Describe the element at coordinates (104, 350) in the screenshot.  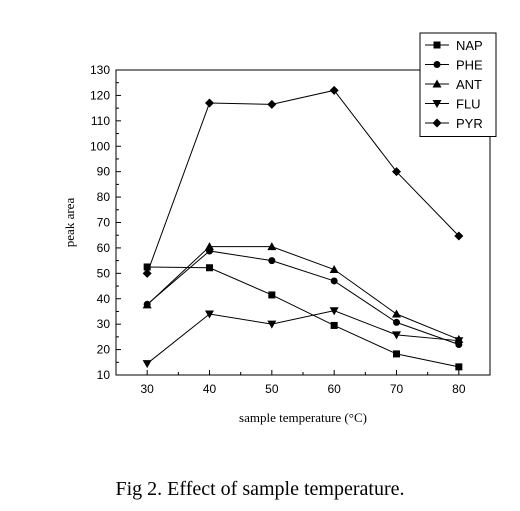
I see `y-tick-label: 20` at that location.